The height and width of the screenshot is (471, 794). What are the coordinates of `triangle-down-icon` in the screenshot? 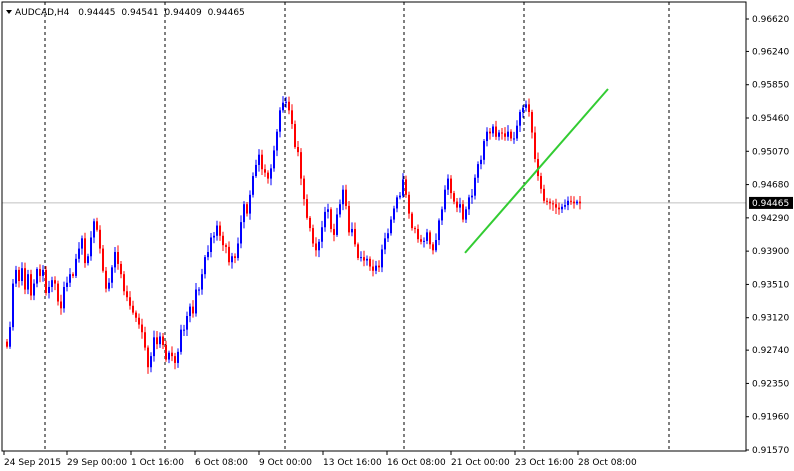 It's located at (9, 12).